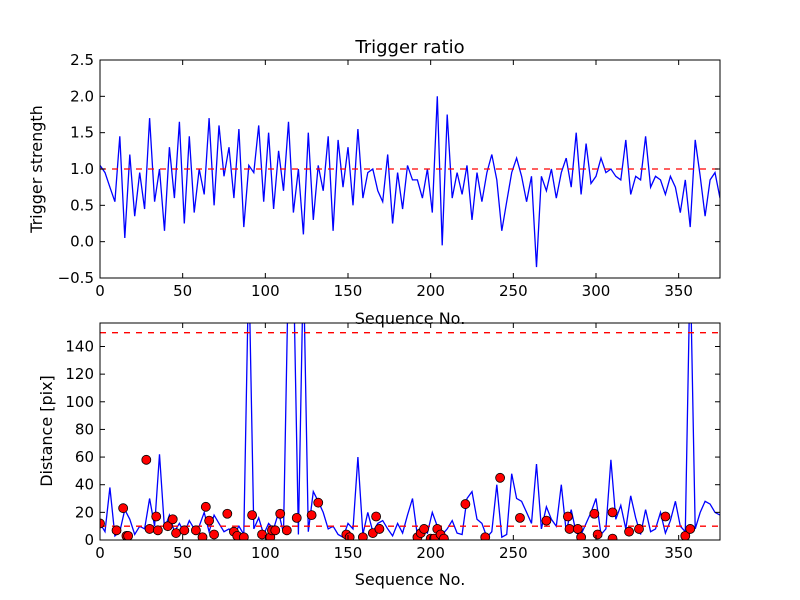  What do you see at coordinates (410, 579) in the screenshot?
I see `bottom-xlabel: Sequence No.` at bounding box center [410, 579].